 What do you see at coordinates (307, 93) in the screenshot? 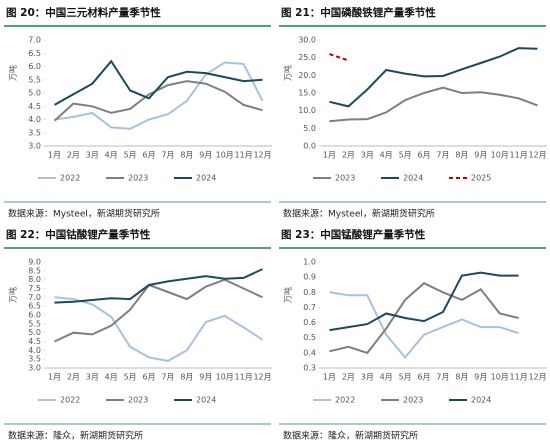
I see `y-tick-label: 15.0` at bounding box center [307, 93].